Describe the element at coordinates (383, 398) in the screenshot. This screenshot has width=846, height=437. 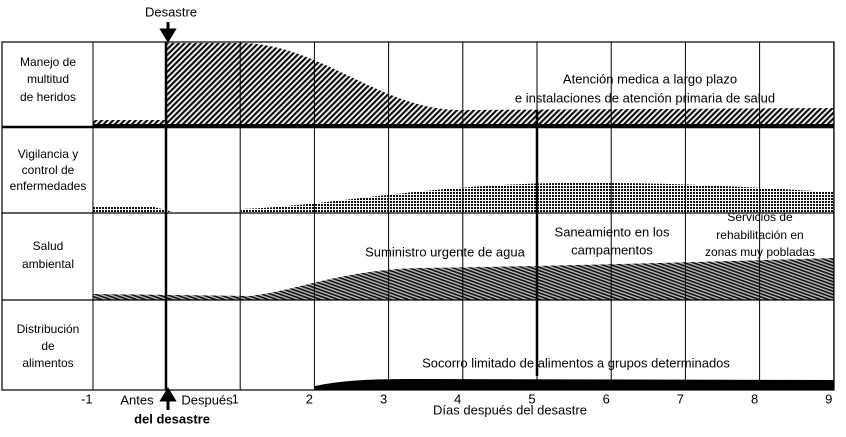
I see `x-tick-label: 3` at that location.